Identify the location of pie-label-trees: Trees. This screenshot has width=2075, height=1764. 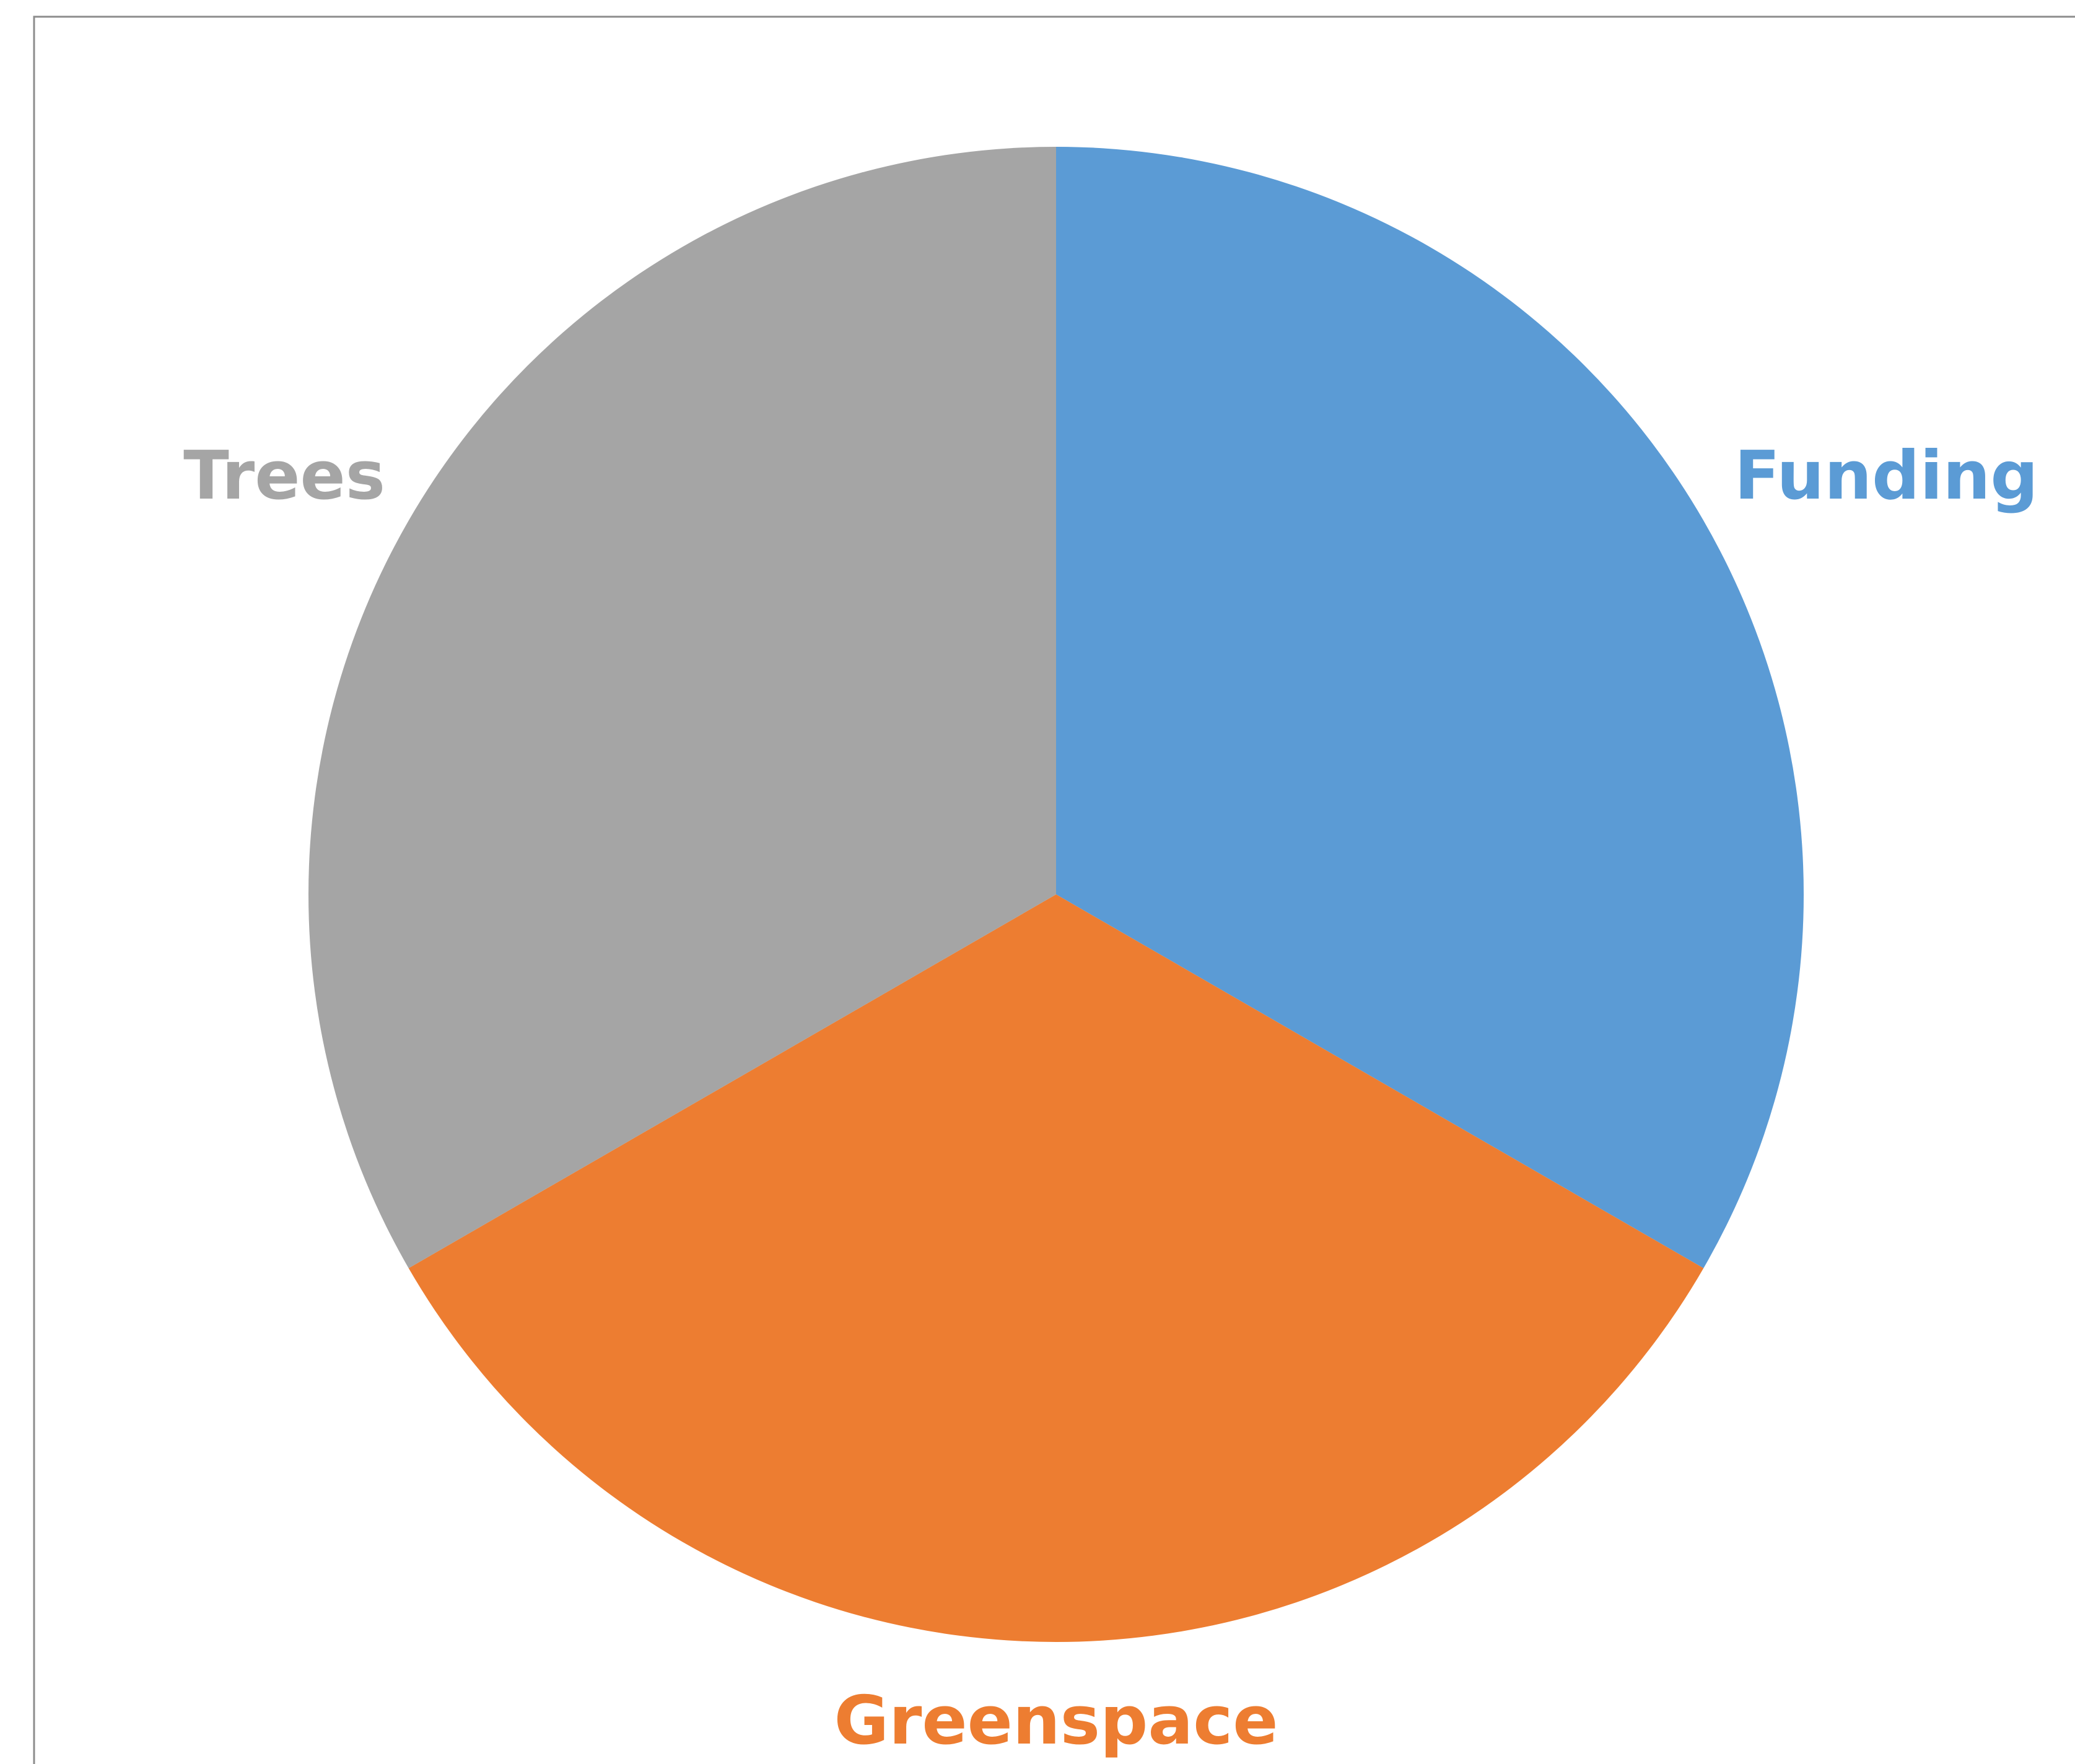
(284, 476).